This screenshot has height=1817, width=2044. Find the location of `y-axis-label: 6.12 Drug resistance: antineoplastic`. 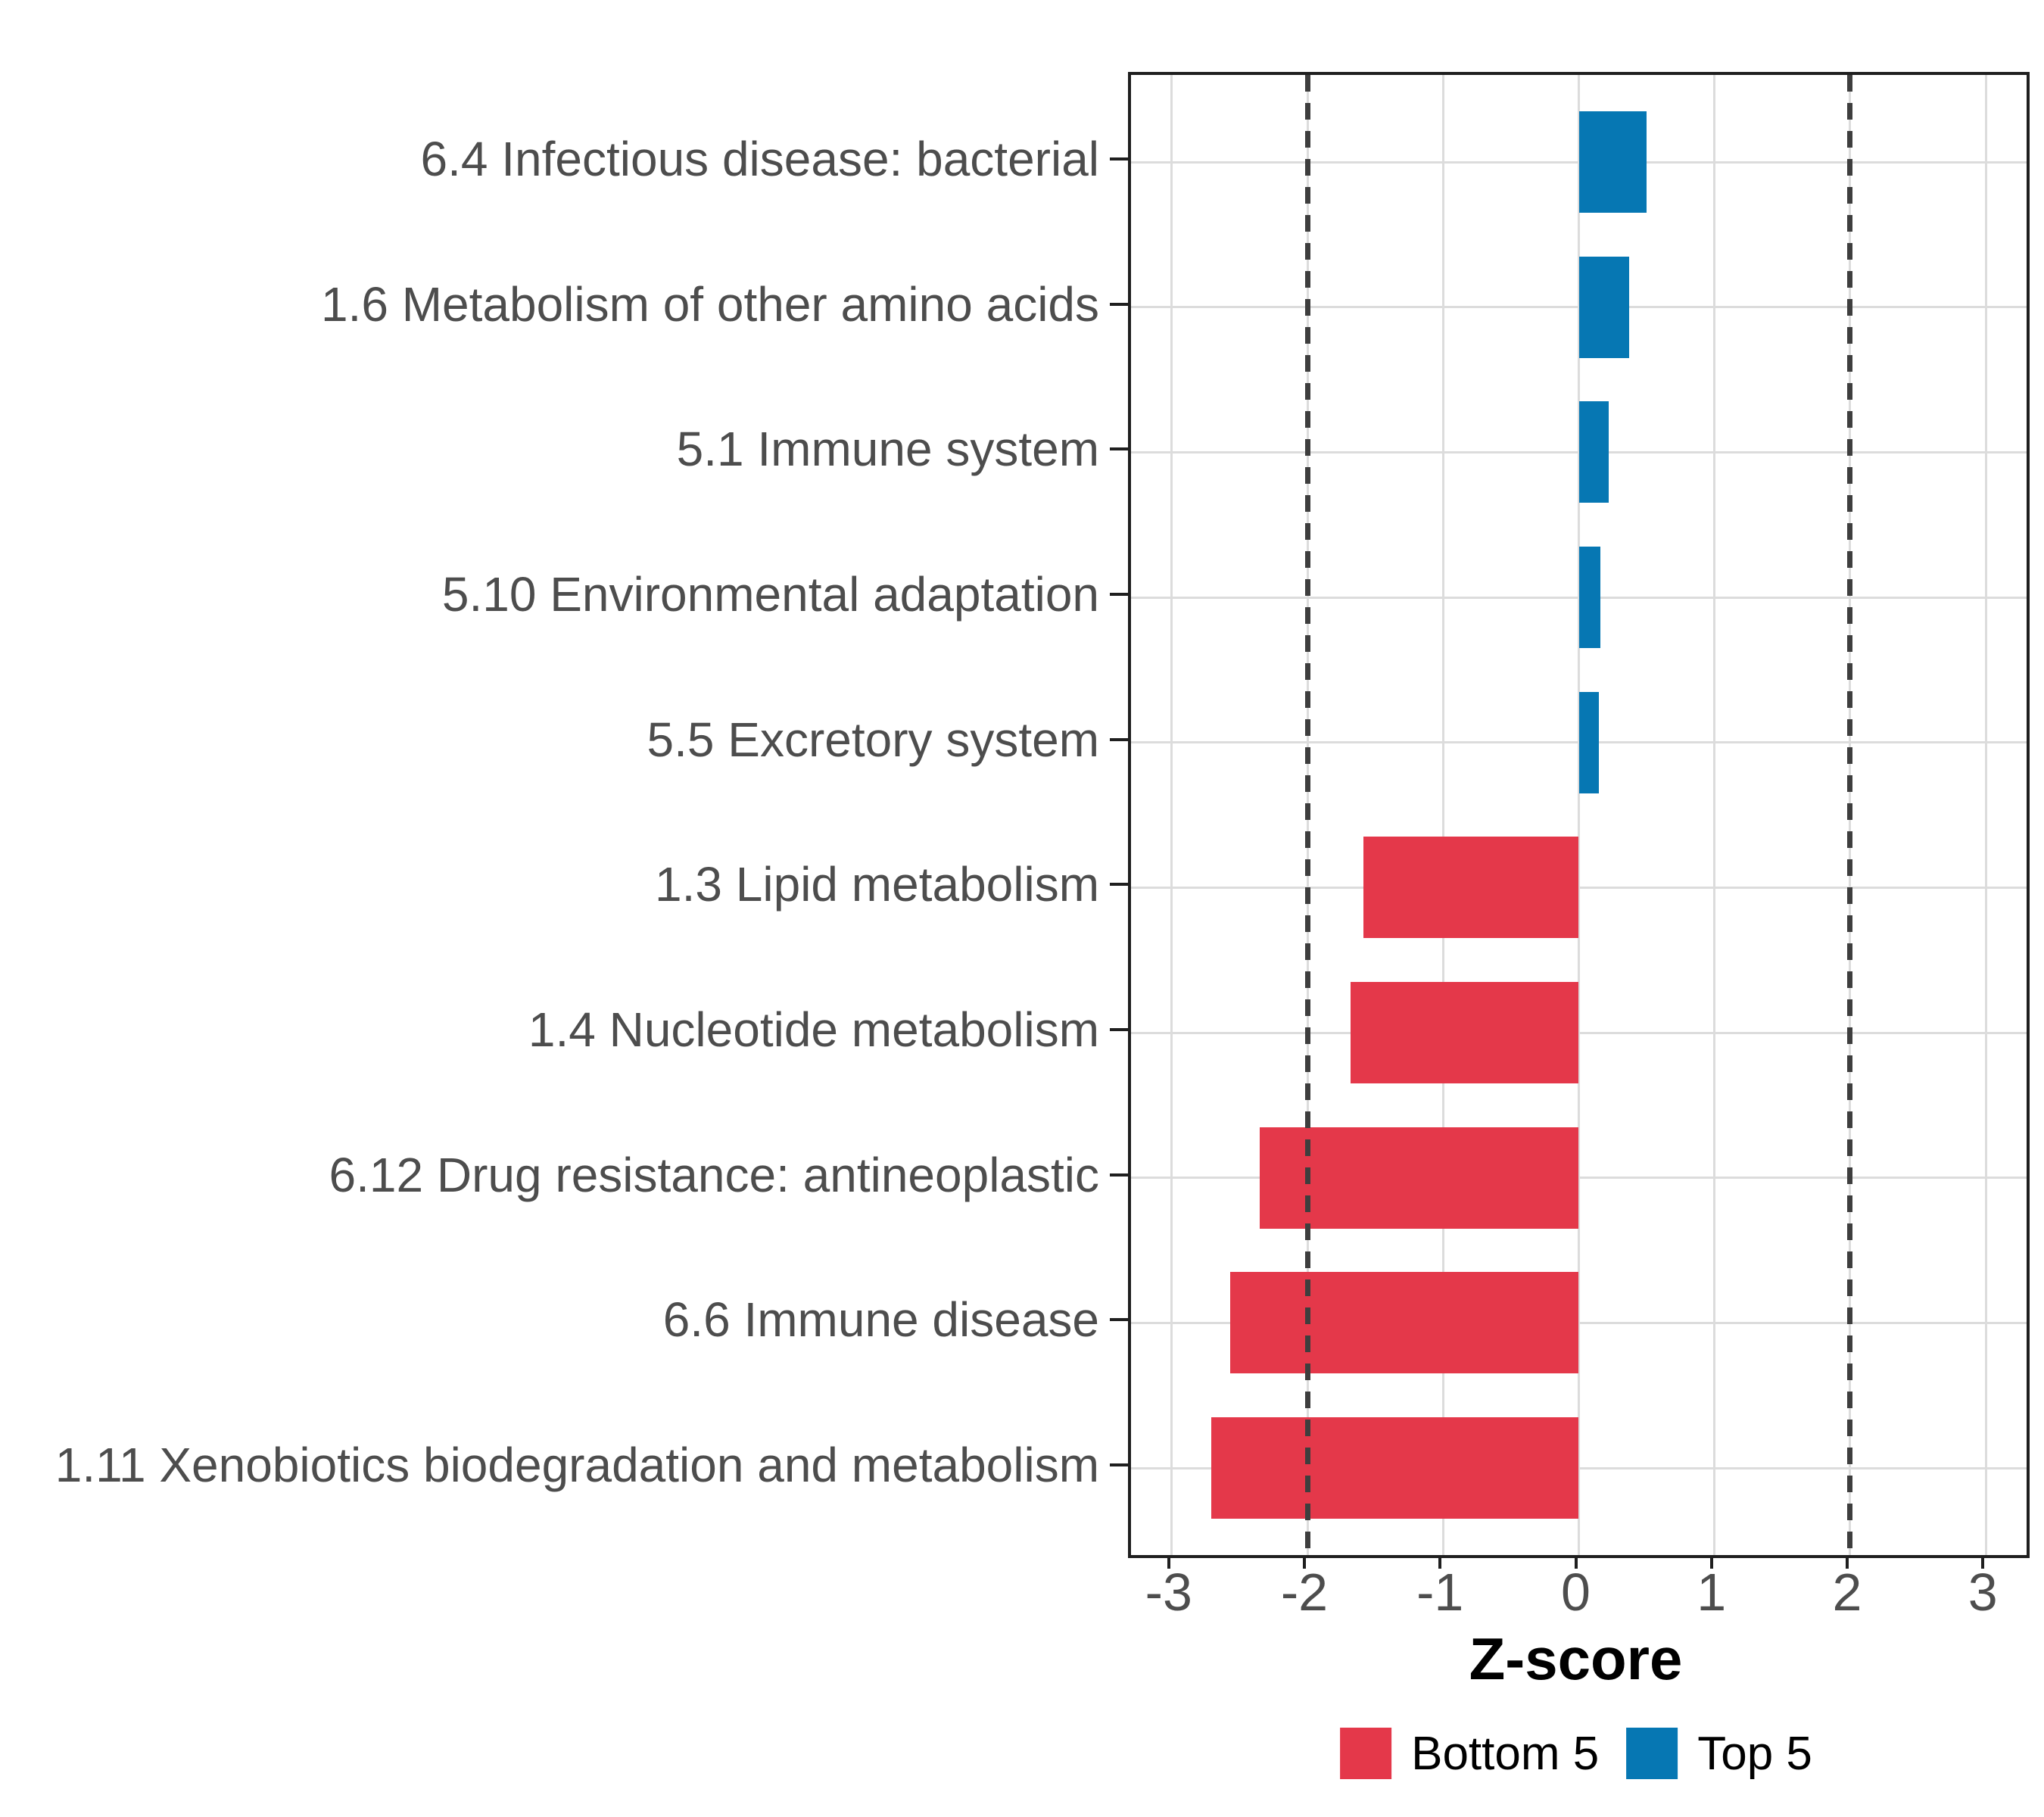

y-axis-label: 6.12 Drug resistance: antineoplastic is located at coordinates (714, 1174).